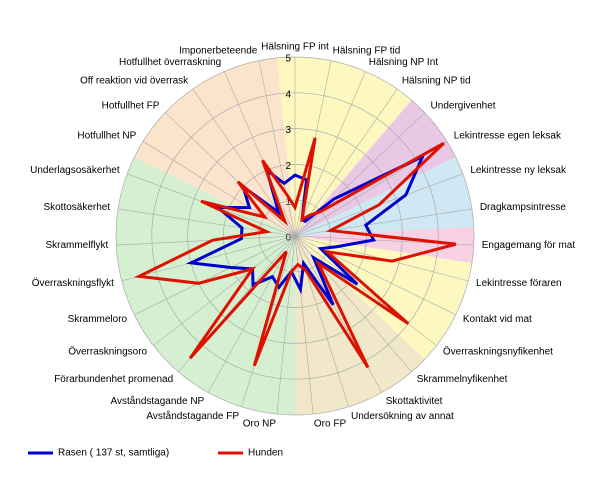 The height and width of the screenshot is (485, 600). What do you see at coordinates (170, 62) in the screenshot?
I see `category-label: Hotfullhet överraskning` at bounding box center [170, 62].